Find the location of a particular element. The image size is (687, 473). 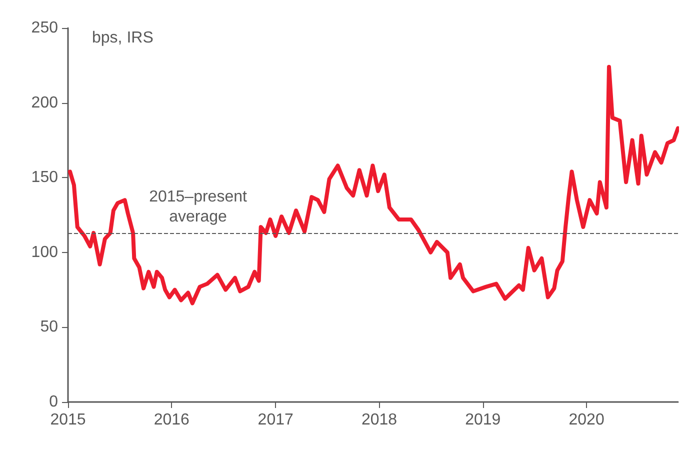

x-tick-label: 2017 is located at coordinates (276, 420).